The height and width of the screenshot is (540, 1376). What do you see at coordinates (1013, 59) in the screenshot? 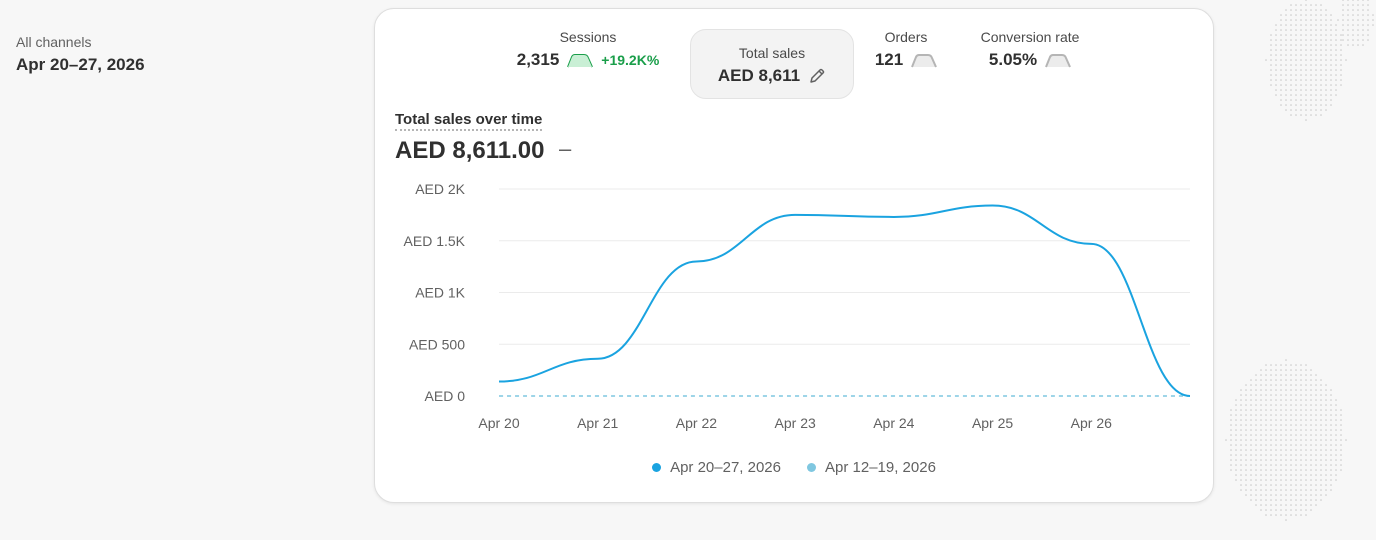
I see `metric-value: 5.05%` at bounding box center [1013, 59].